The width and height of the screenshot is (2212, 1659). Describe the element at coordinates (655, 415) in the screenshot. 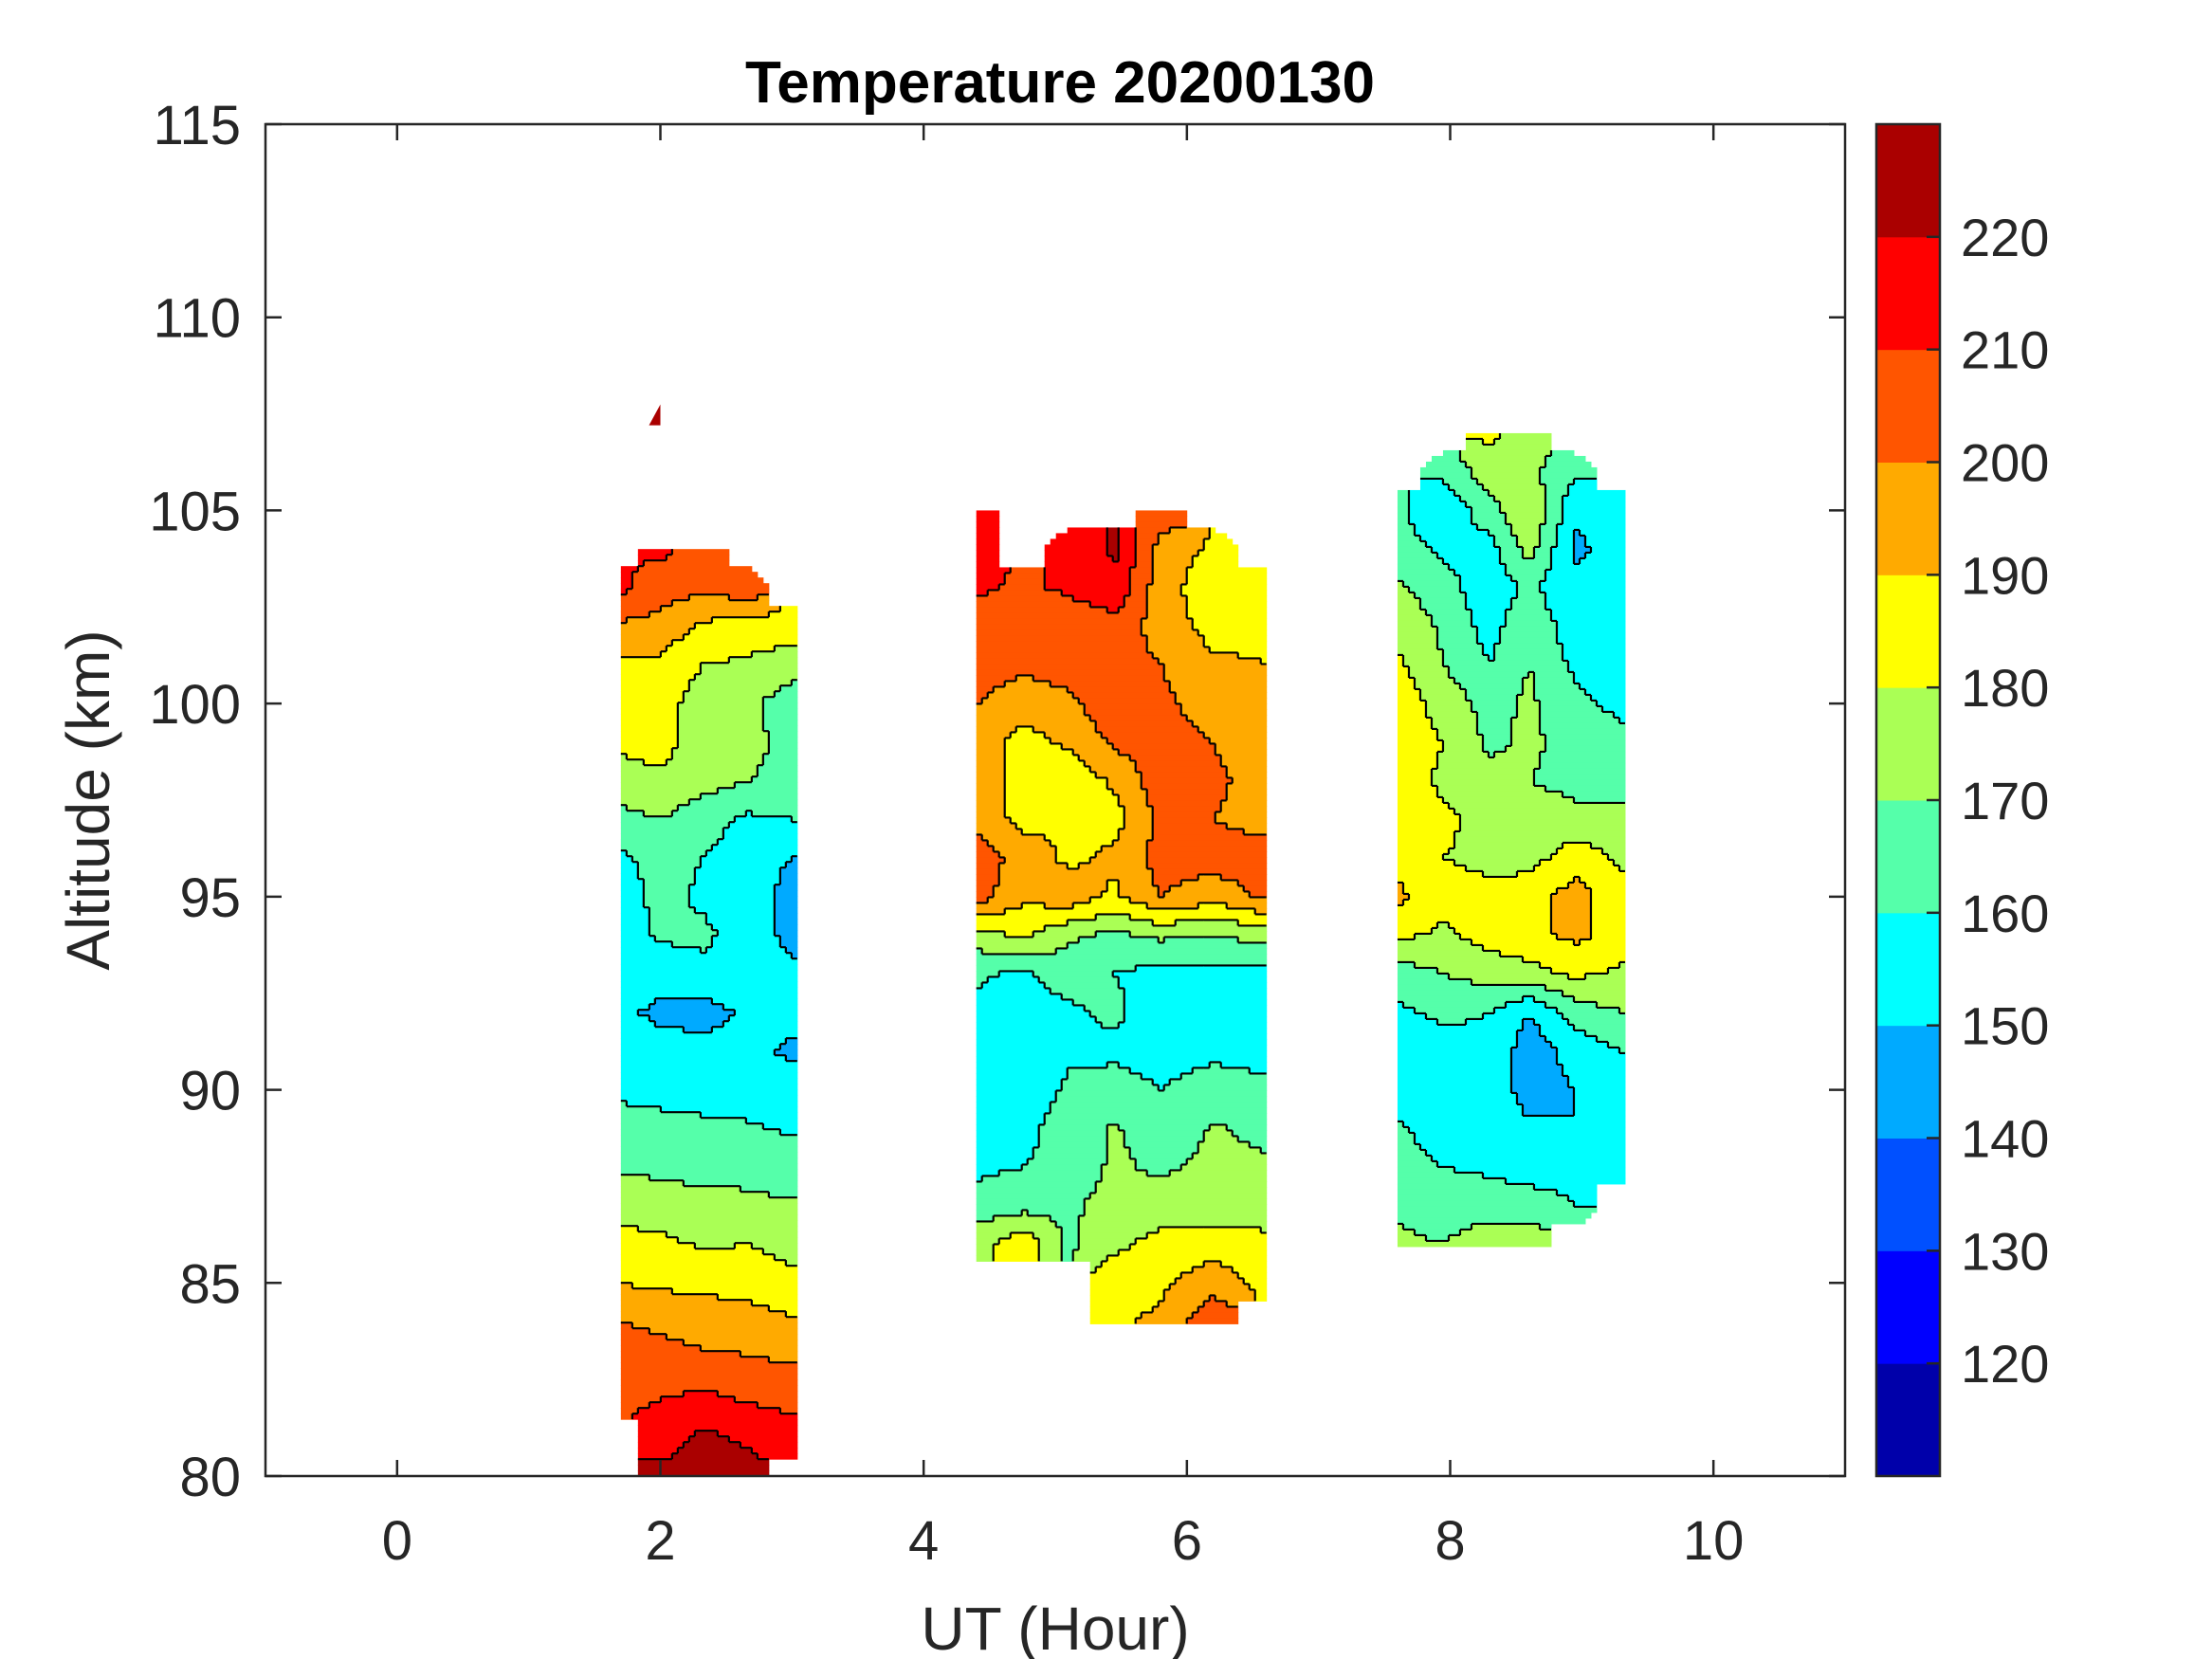

I see `isolated-patch` at that location.